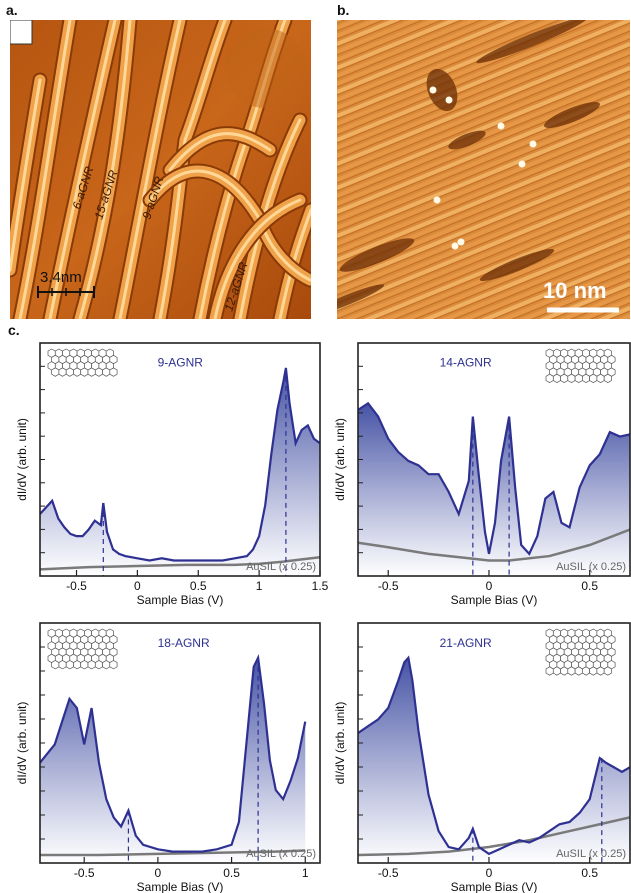  I want to click on scale-bar-b-label: 10 nm, so click(575, 290).